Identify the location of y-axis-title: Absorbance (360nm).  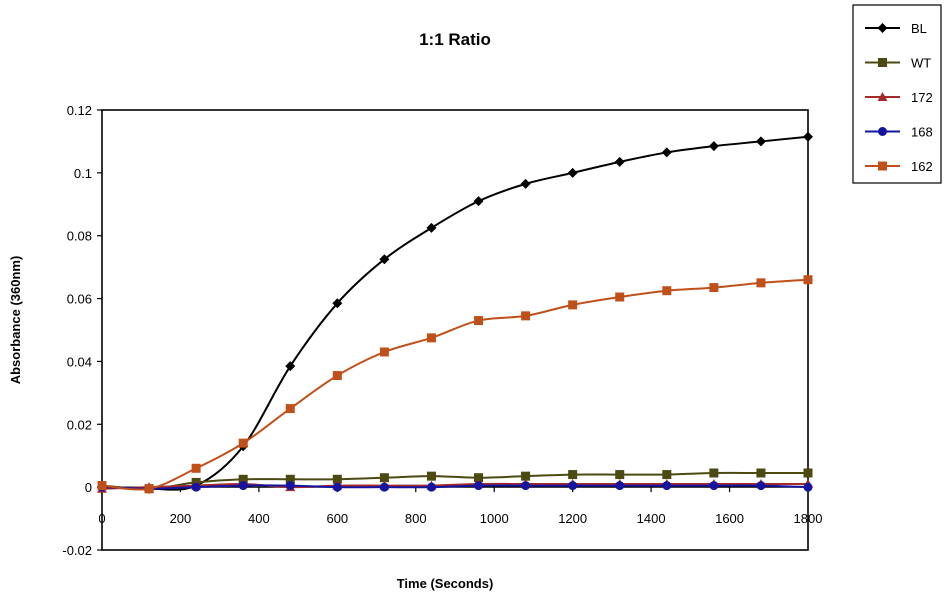
(15, 320).